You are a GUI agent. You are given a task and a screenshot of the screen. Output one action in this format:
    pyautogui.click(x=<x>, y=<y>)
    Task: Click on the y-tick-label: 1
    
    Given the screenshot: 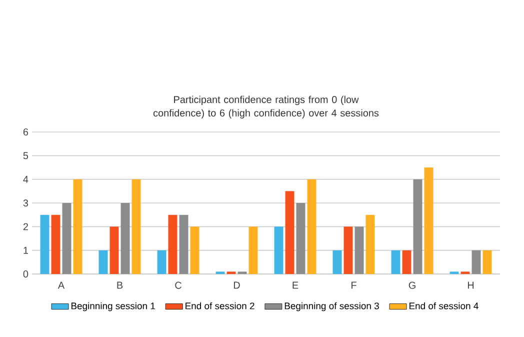 What is the action you would take?
    pyautogui.click(x=26, y=250)
    